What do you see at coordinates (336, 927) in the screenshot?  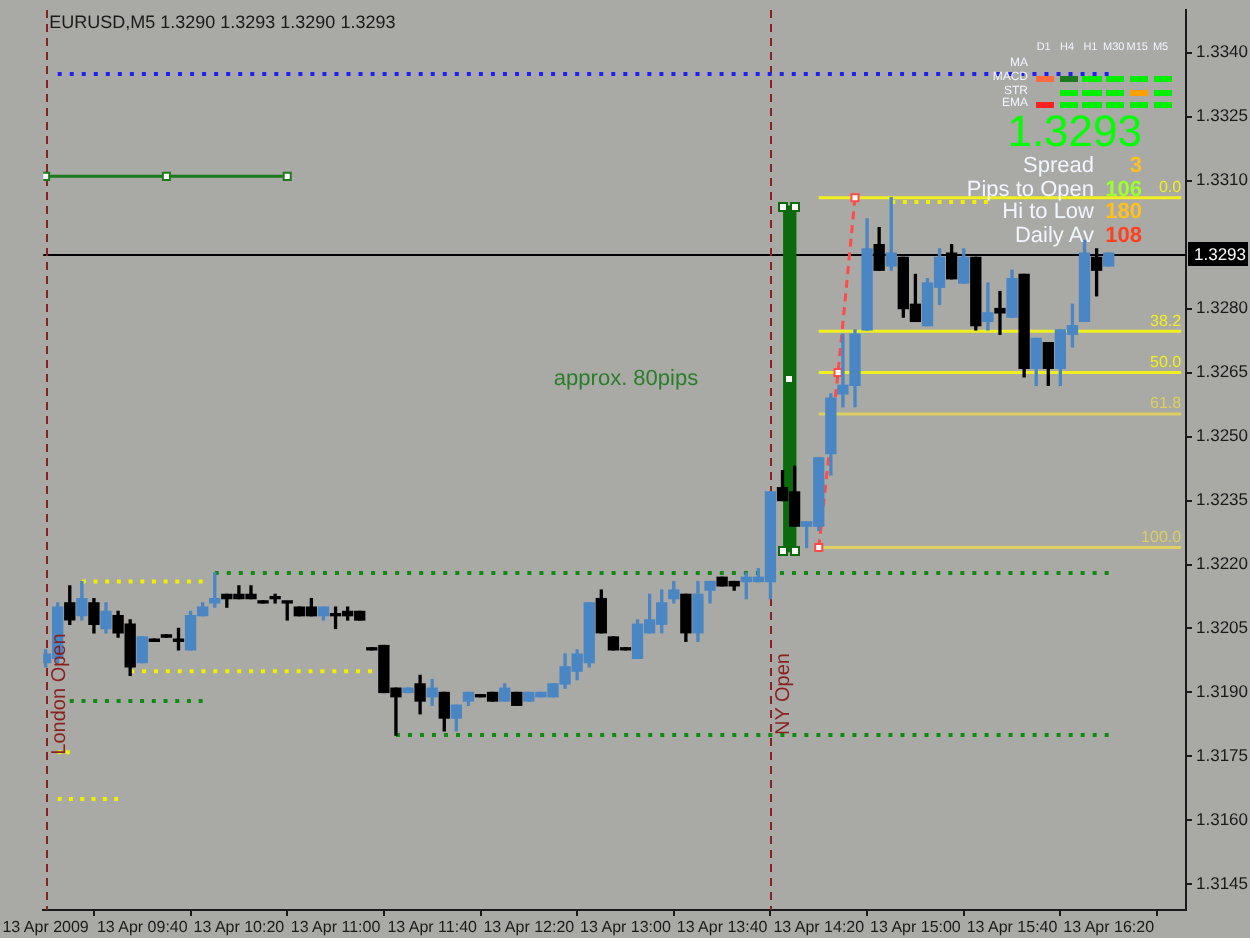 I see `x-tick-label: 13 Apr 11:00` at bounding box center [336, 927].